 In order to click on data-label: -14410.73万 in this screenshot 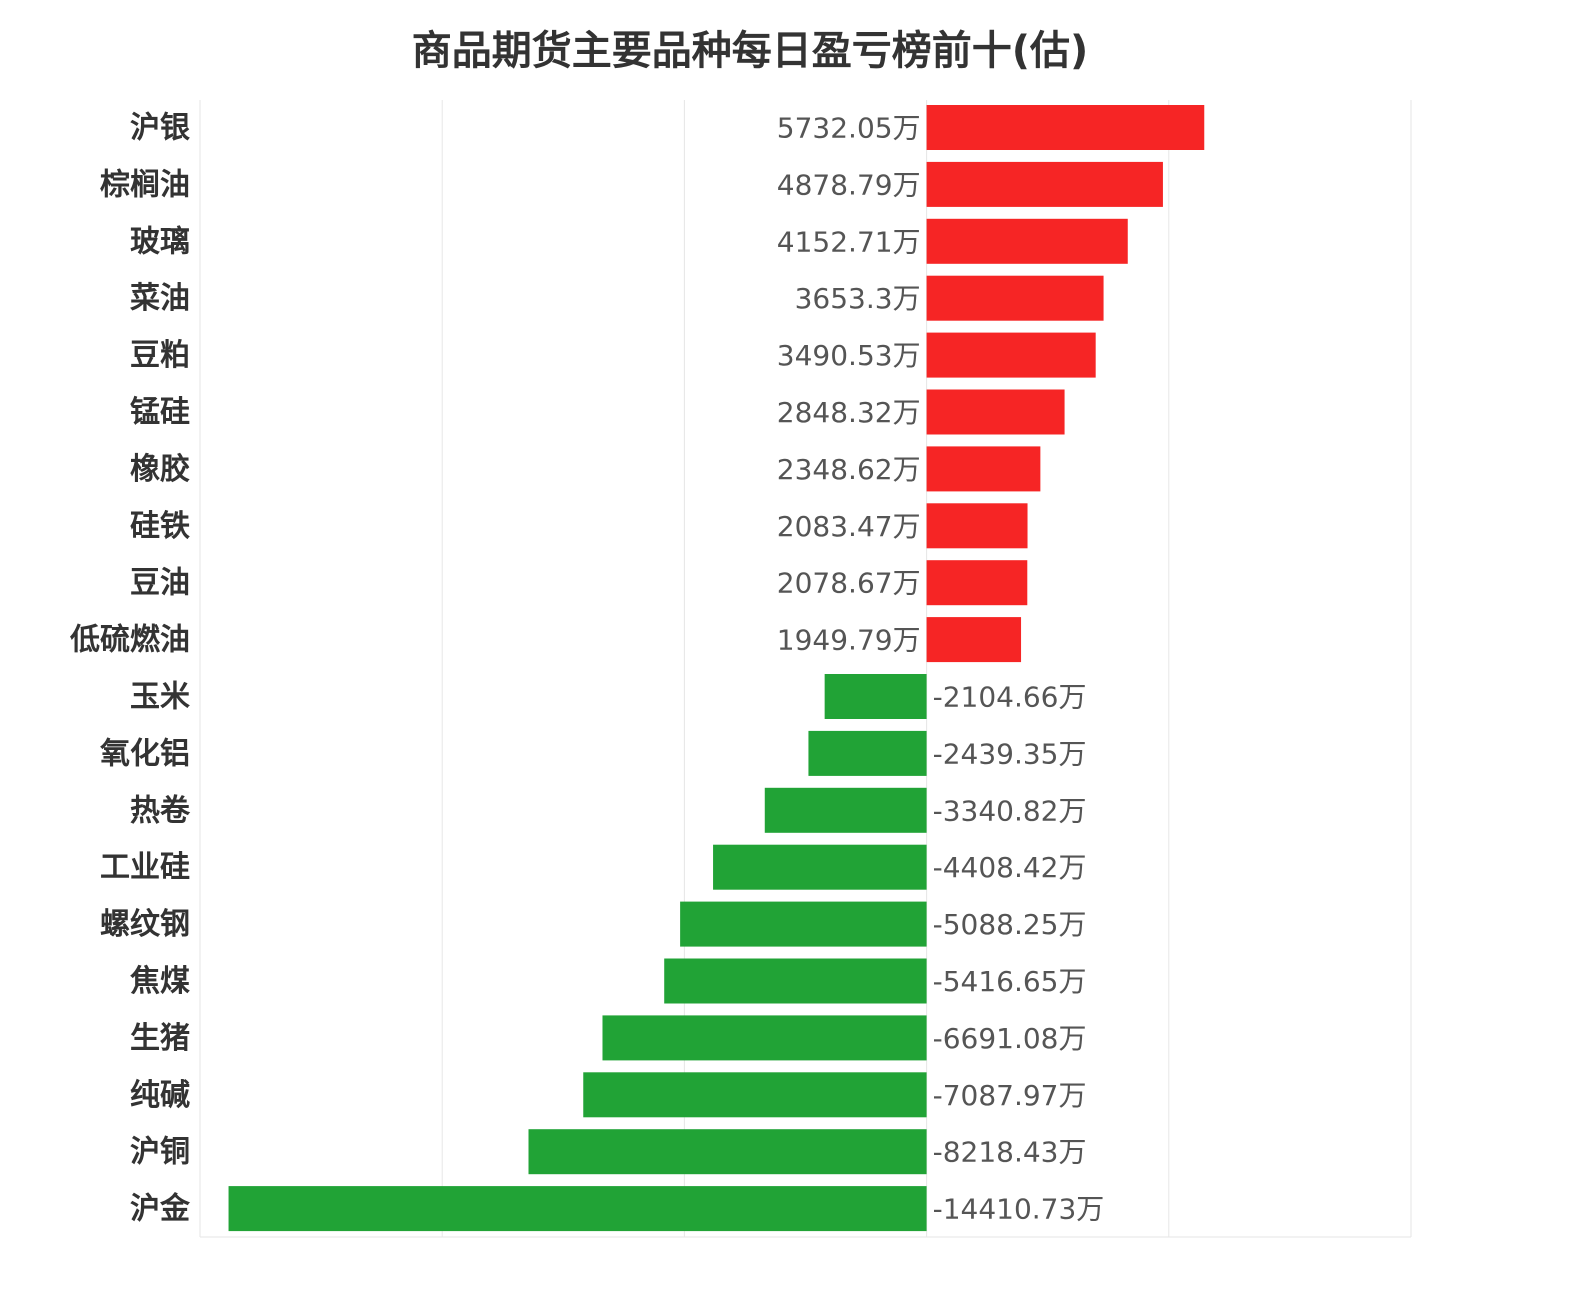, I will do `click(1019, 1209)`.